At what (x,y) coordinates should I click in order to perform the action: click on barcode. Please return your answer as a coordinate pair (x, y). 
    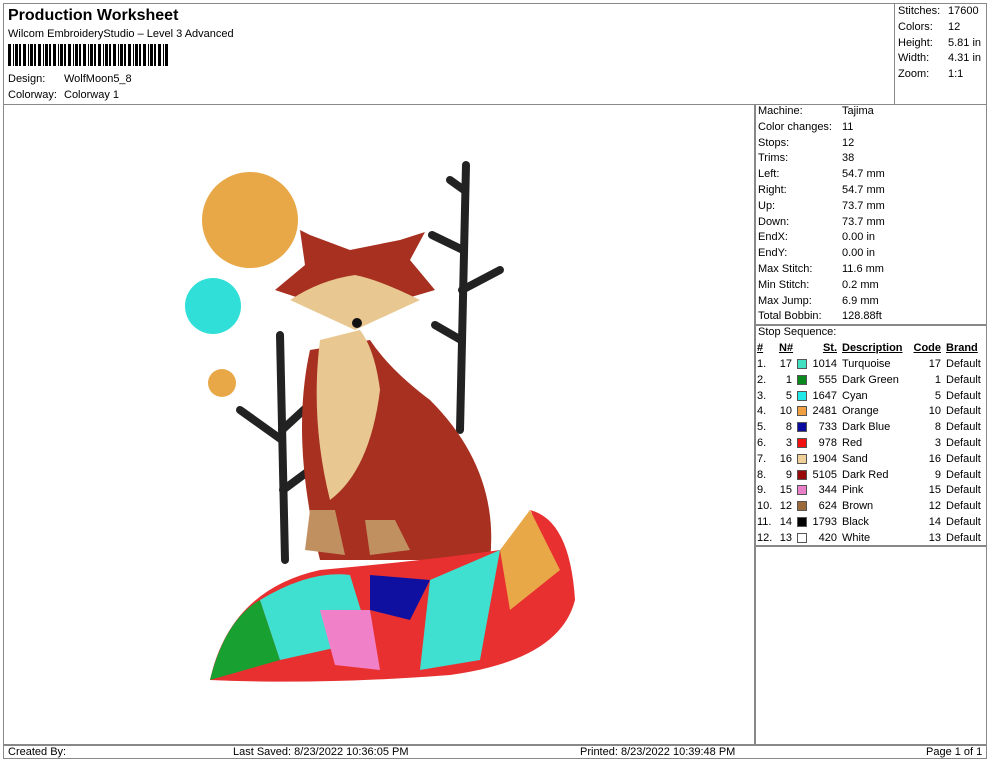
    Looking at the image, I should click on (88, 55).